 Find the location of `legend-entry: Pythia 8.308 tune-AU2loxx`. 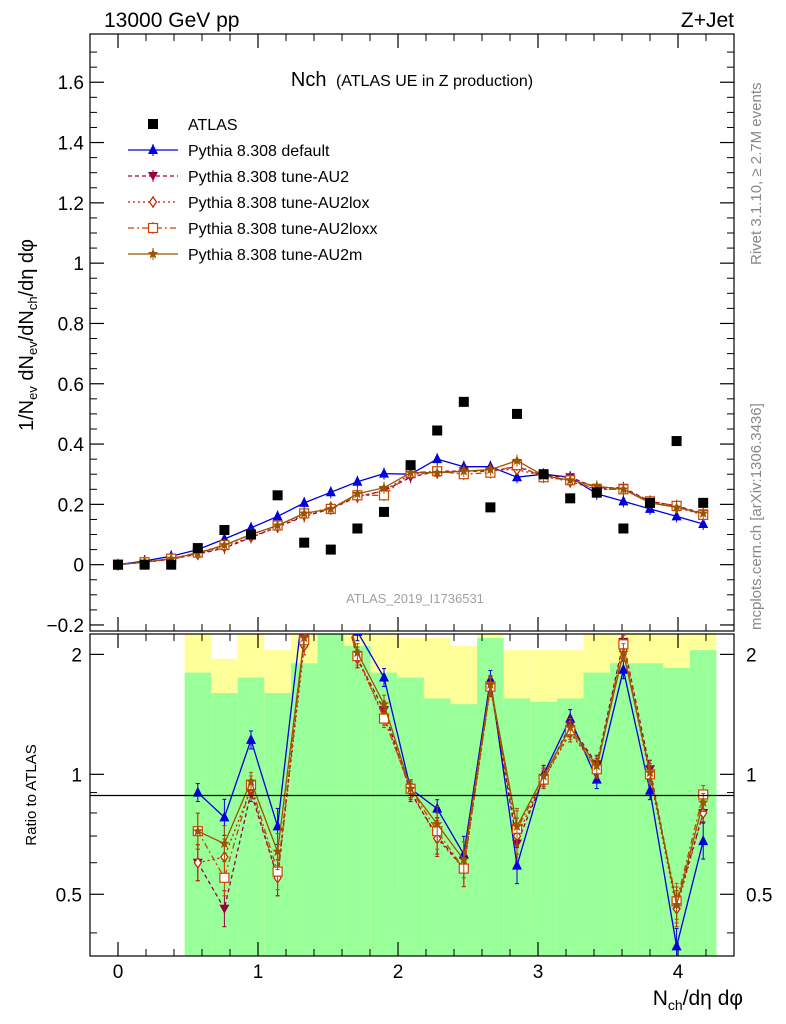

legend-entry: Pythia 8.308 tune-AU2loxx is located at coordinates (252, 229).